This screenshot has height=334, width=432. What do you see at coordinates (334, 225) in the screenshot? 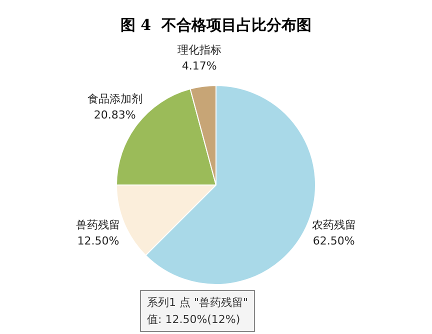
I see `slice-label: 农药残留` at bounding box center [334, 225].